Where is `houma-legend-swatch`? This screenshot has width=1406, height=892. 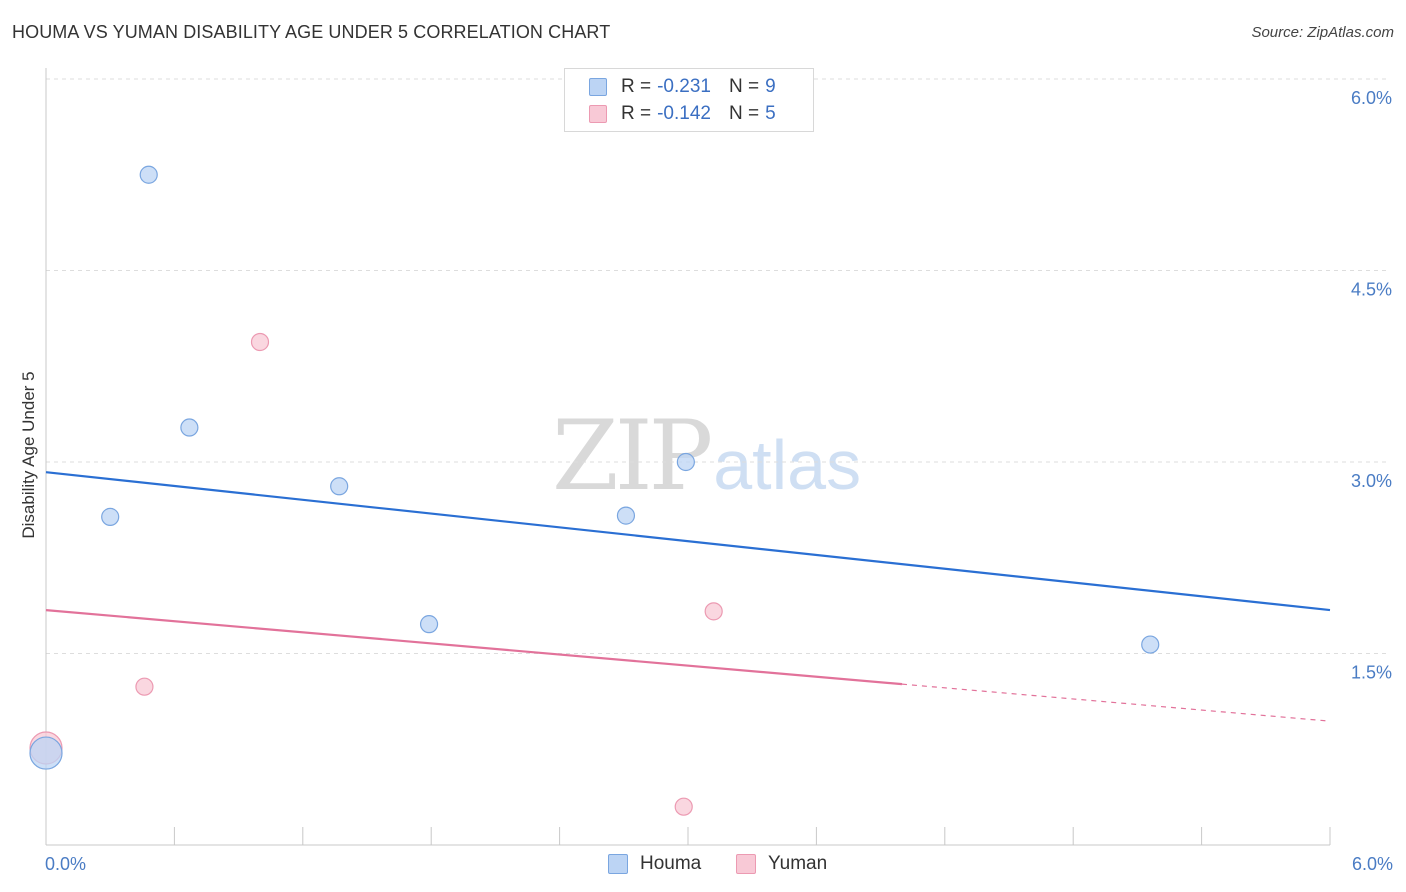 houma-legend-swatch is located at coordinates (618, 864).